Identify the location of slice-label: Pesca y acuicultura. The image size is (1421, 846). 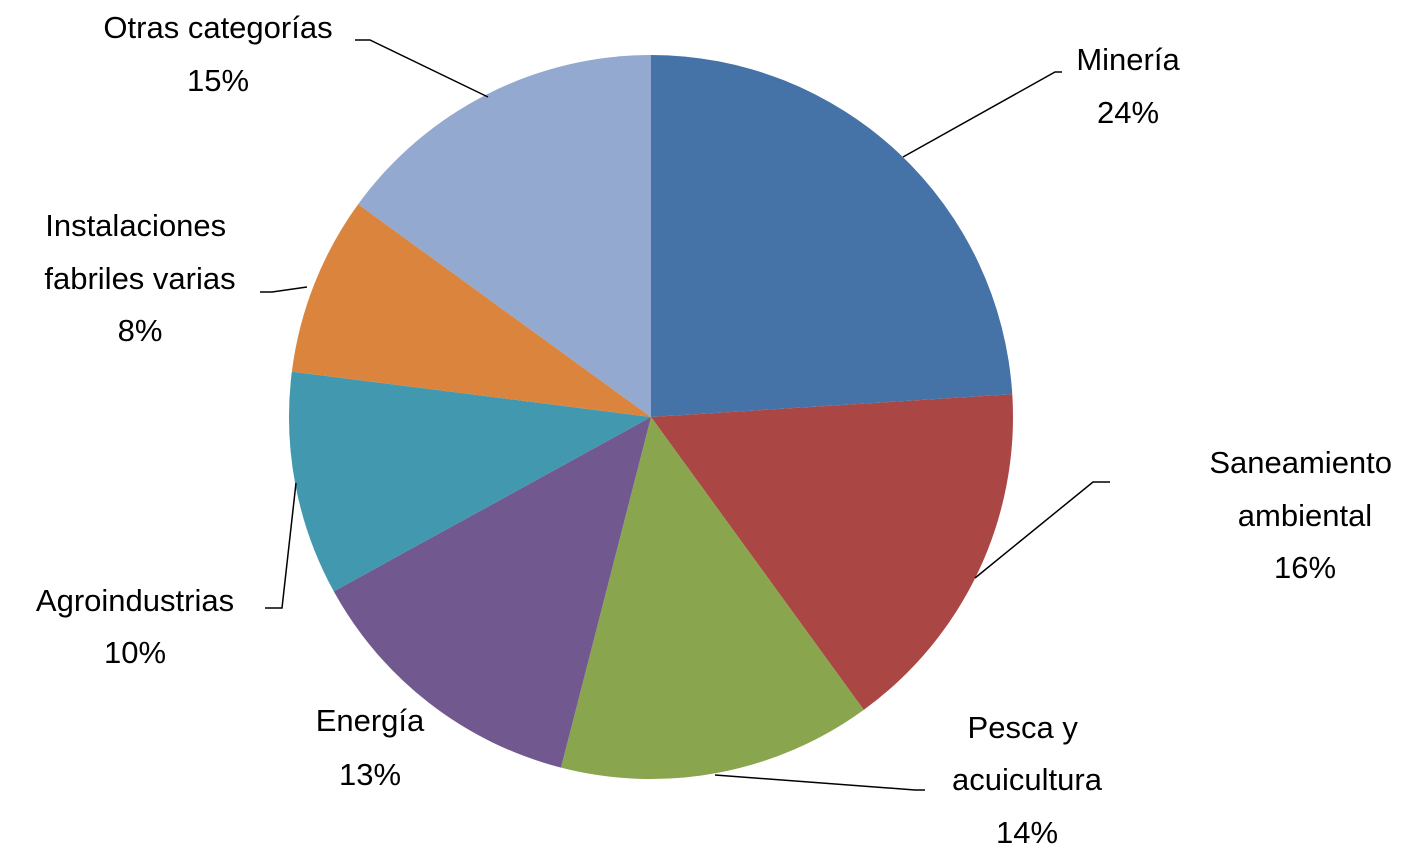
(1027, 753).